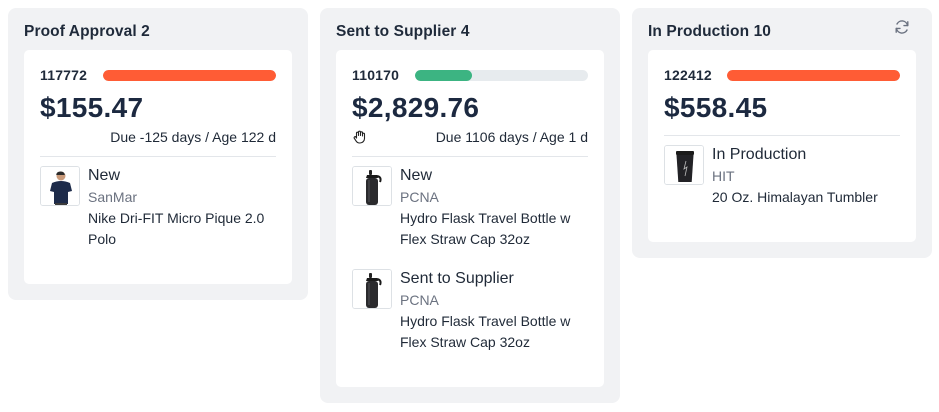 The width and height of the screenshot is (939, 412). I want to click on item-status: In Production, so click(759, 154).